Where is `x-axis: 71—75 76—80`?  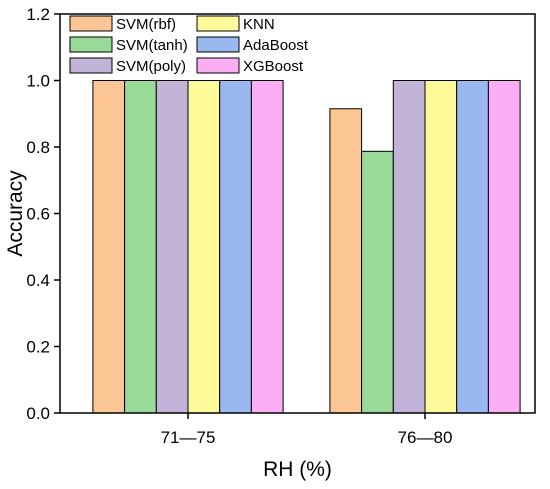
x-axis: 71—75 76—80 is located at coordinates (307, 430).